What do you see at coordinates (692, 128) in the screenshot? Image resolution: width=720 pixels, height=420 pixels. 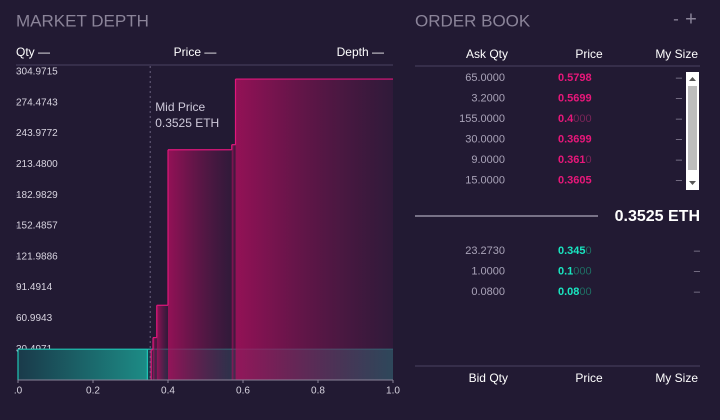 I see `scrollbar-thumb` at bounding box center [692, 128].